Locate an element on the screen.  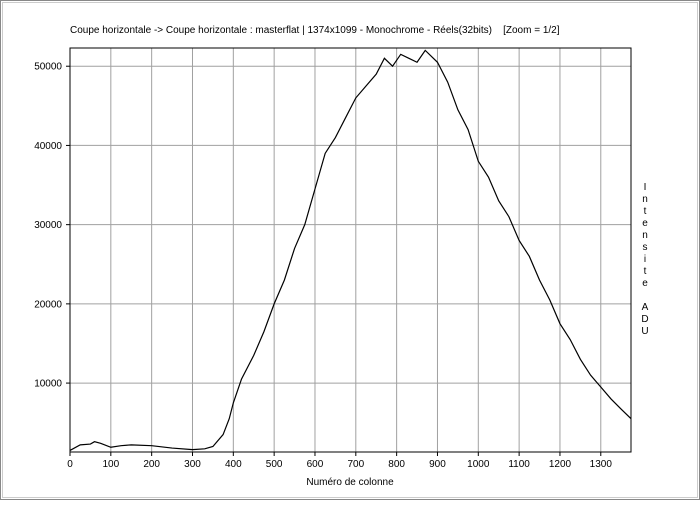
y-axis-label: Intensite ADU is located at coordinates (645, 260).